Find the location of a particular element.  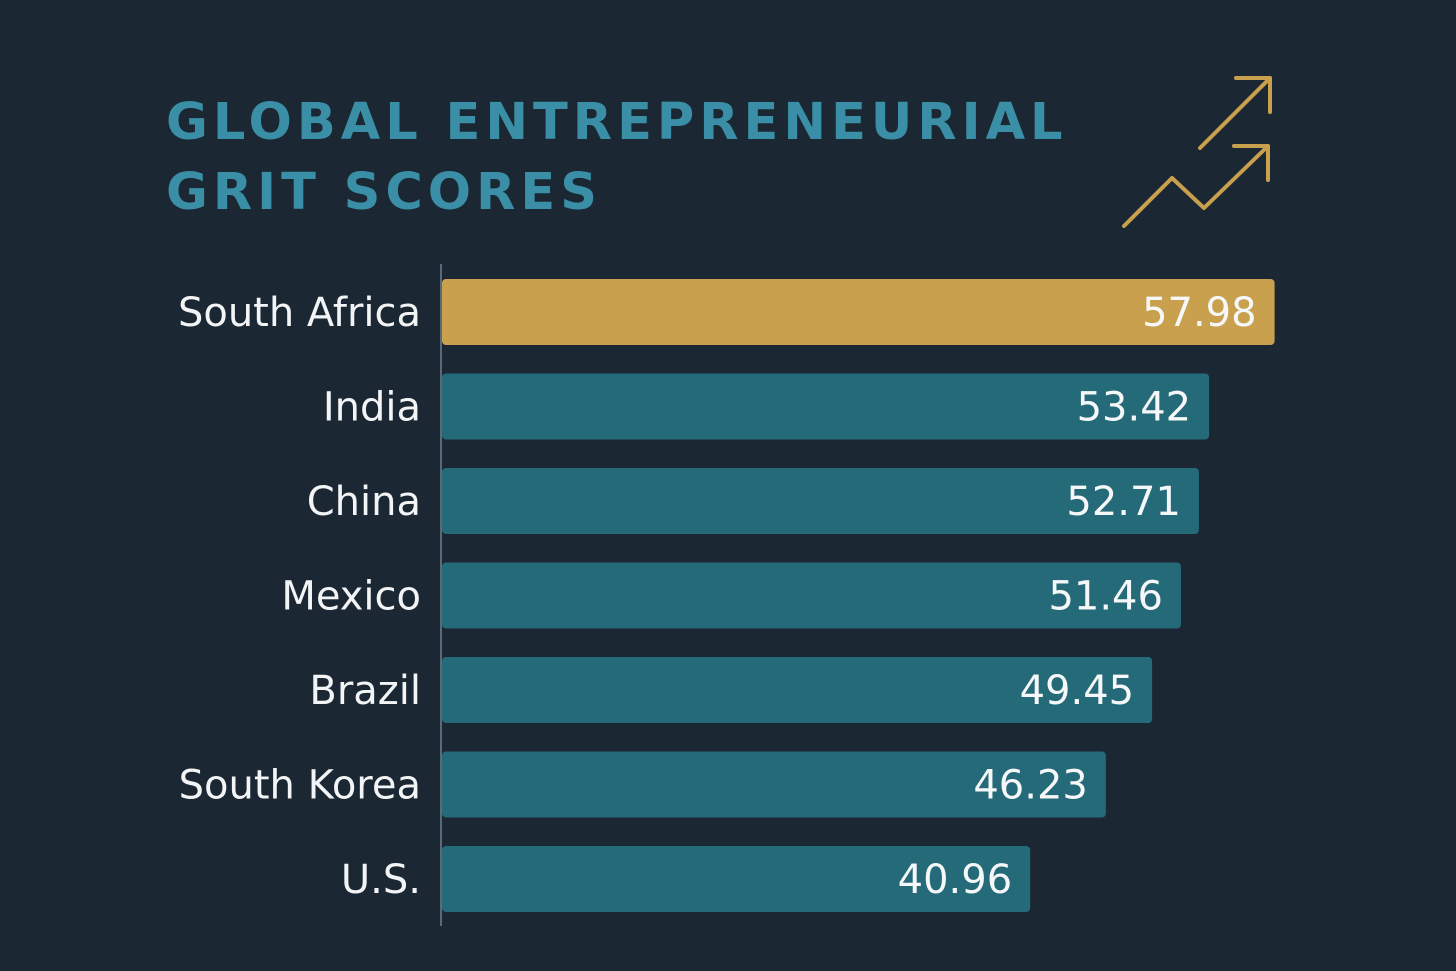

value-label: 51.46 is located at coordinates (1105, 597).